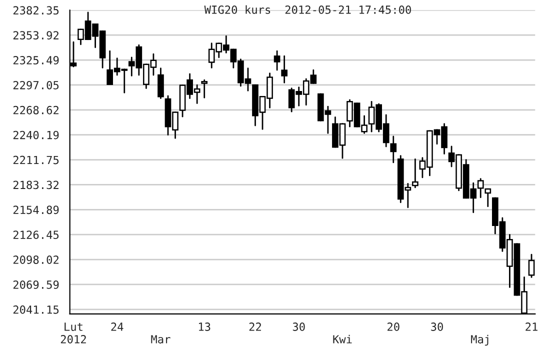  Describe the element at coordinates (307, 9) in the screenshot. I see `chart-title: WIG20 kurs 2012-05-21 17:45:00` at that location.